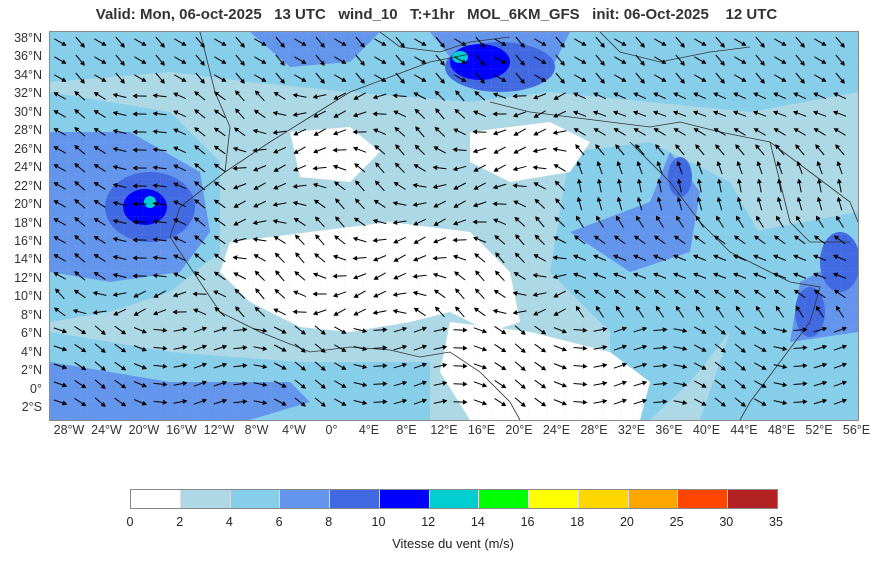 The width and height of the screenshot is (873, 563). I want to click on lon-label: 24°E, so click(556, 430).